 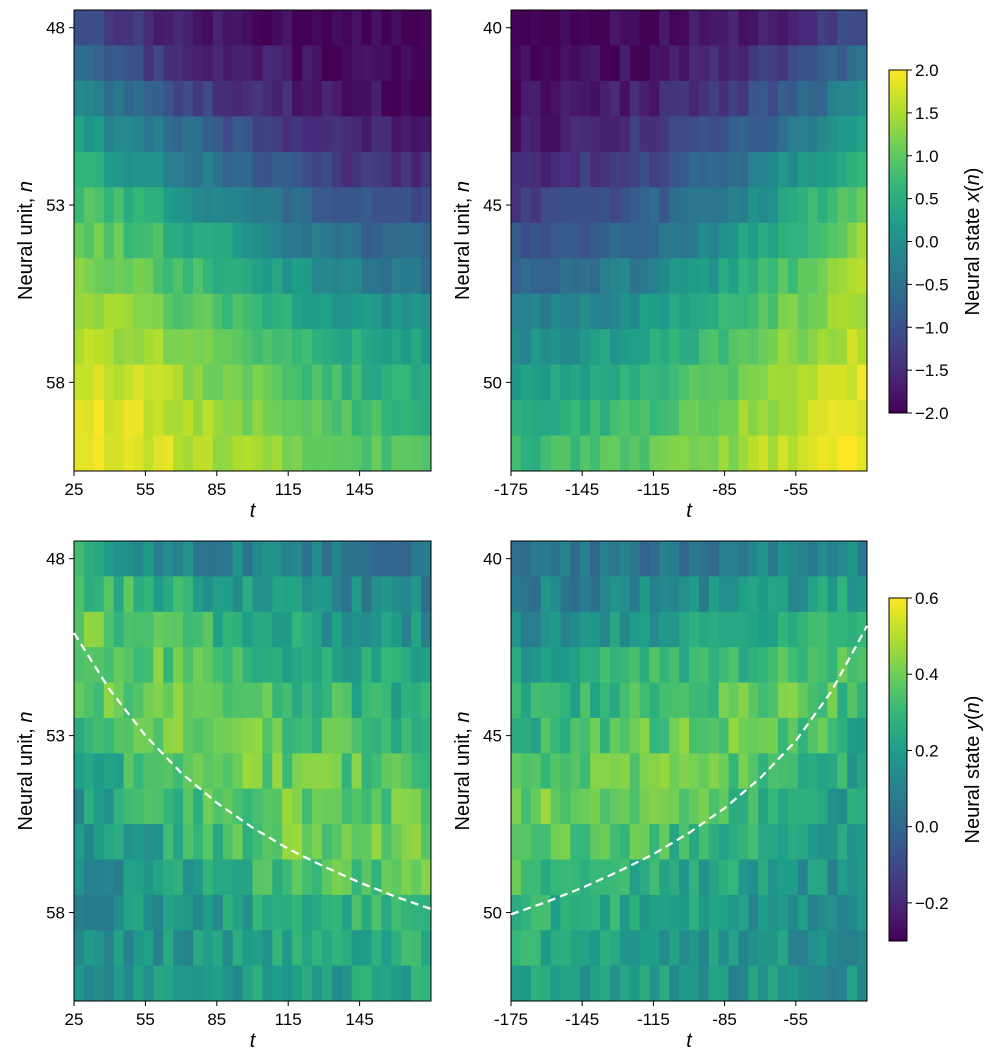 What do you see at coordinates (145, 489) in the screenshot?
I see `x-tick-label: 55` at bounding box center [145, 489].